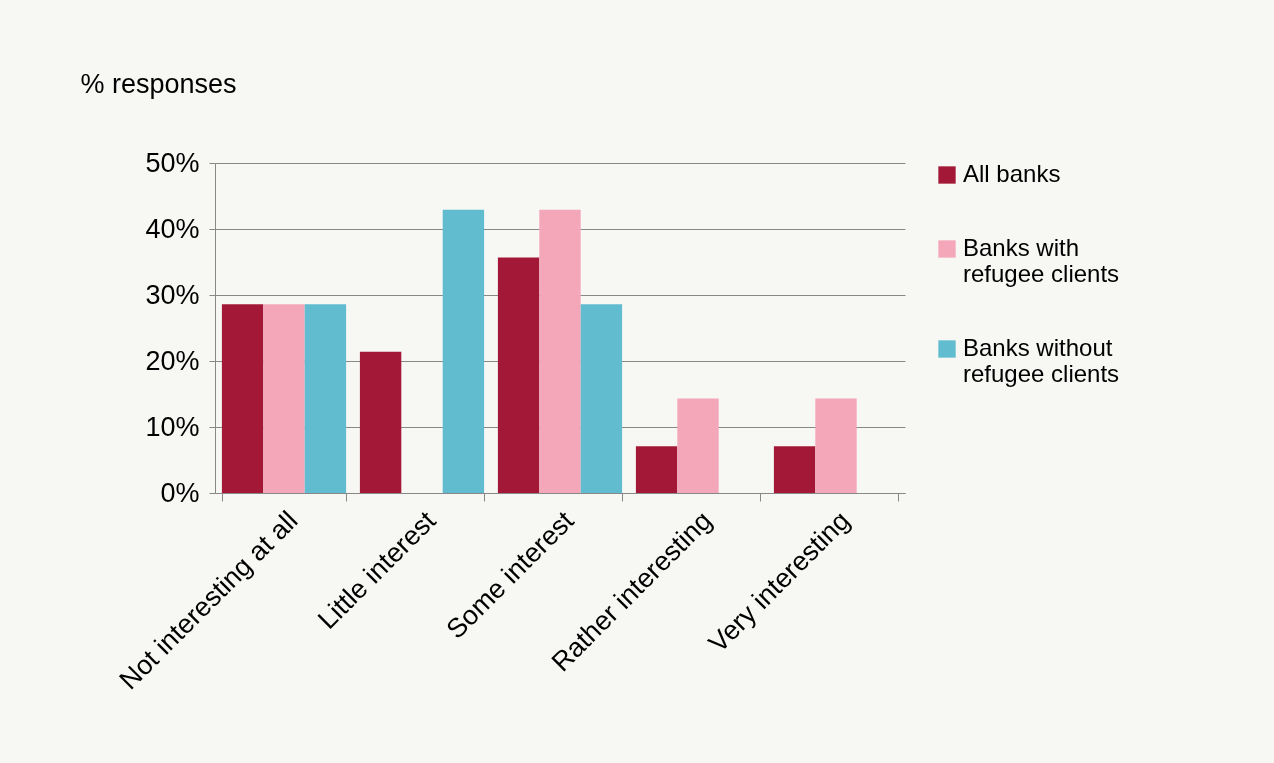  I want to click on legend-label: Banks with refugee clients, so click(1041, 260).